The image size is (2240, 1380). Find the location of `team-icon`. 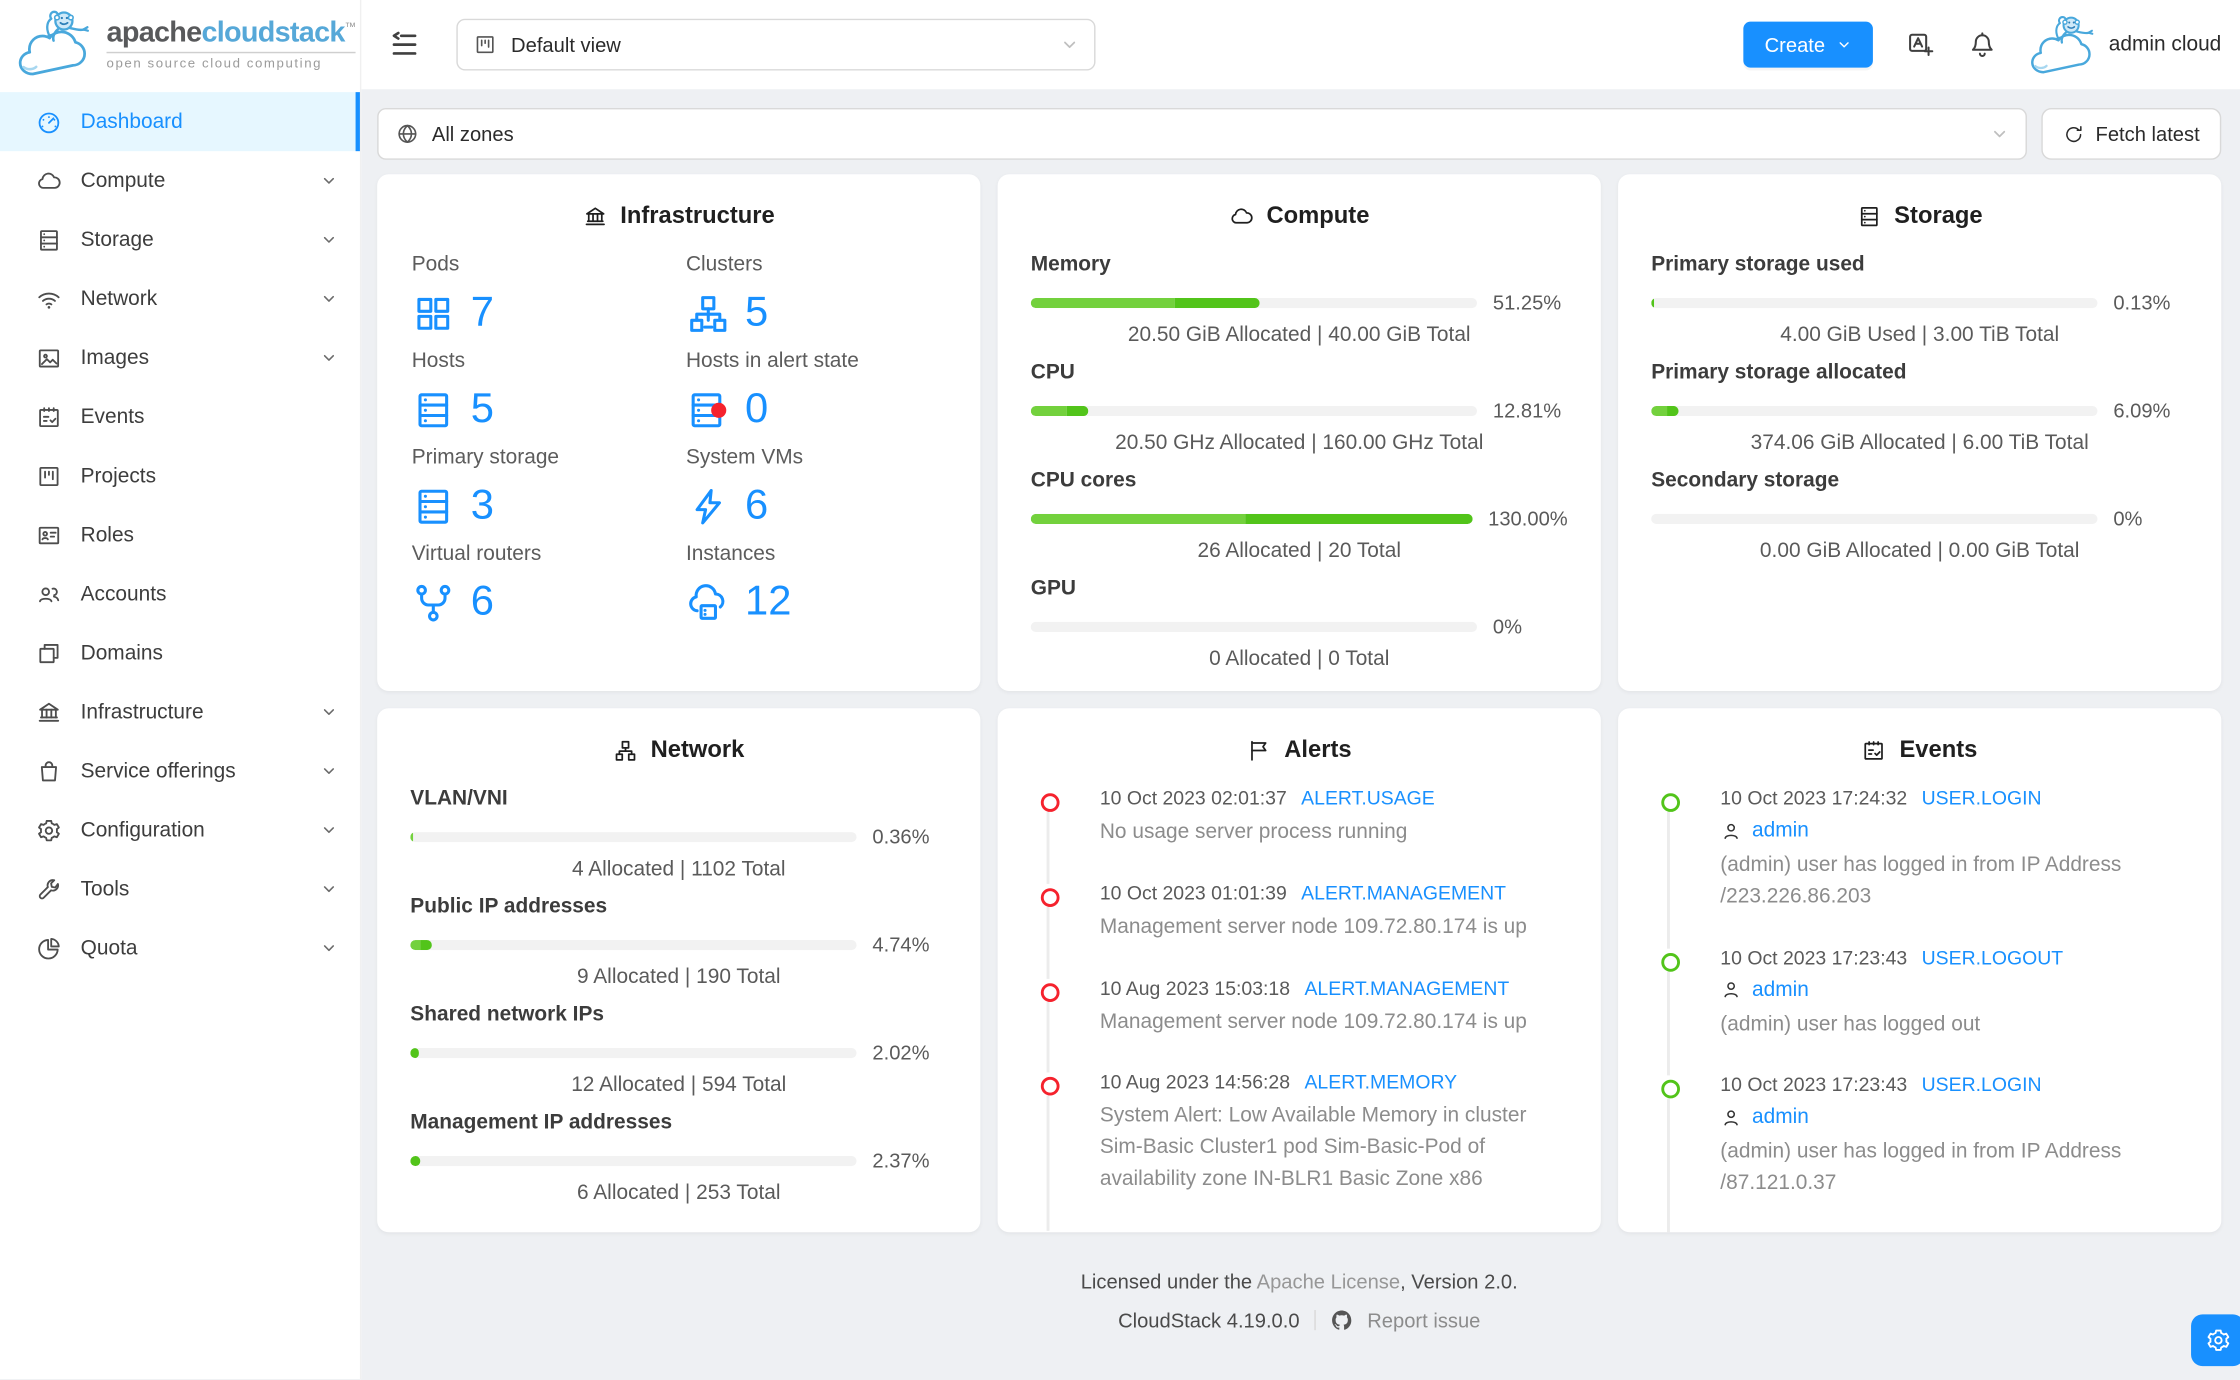

team-icon is located at coordinates (49, 594).